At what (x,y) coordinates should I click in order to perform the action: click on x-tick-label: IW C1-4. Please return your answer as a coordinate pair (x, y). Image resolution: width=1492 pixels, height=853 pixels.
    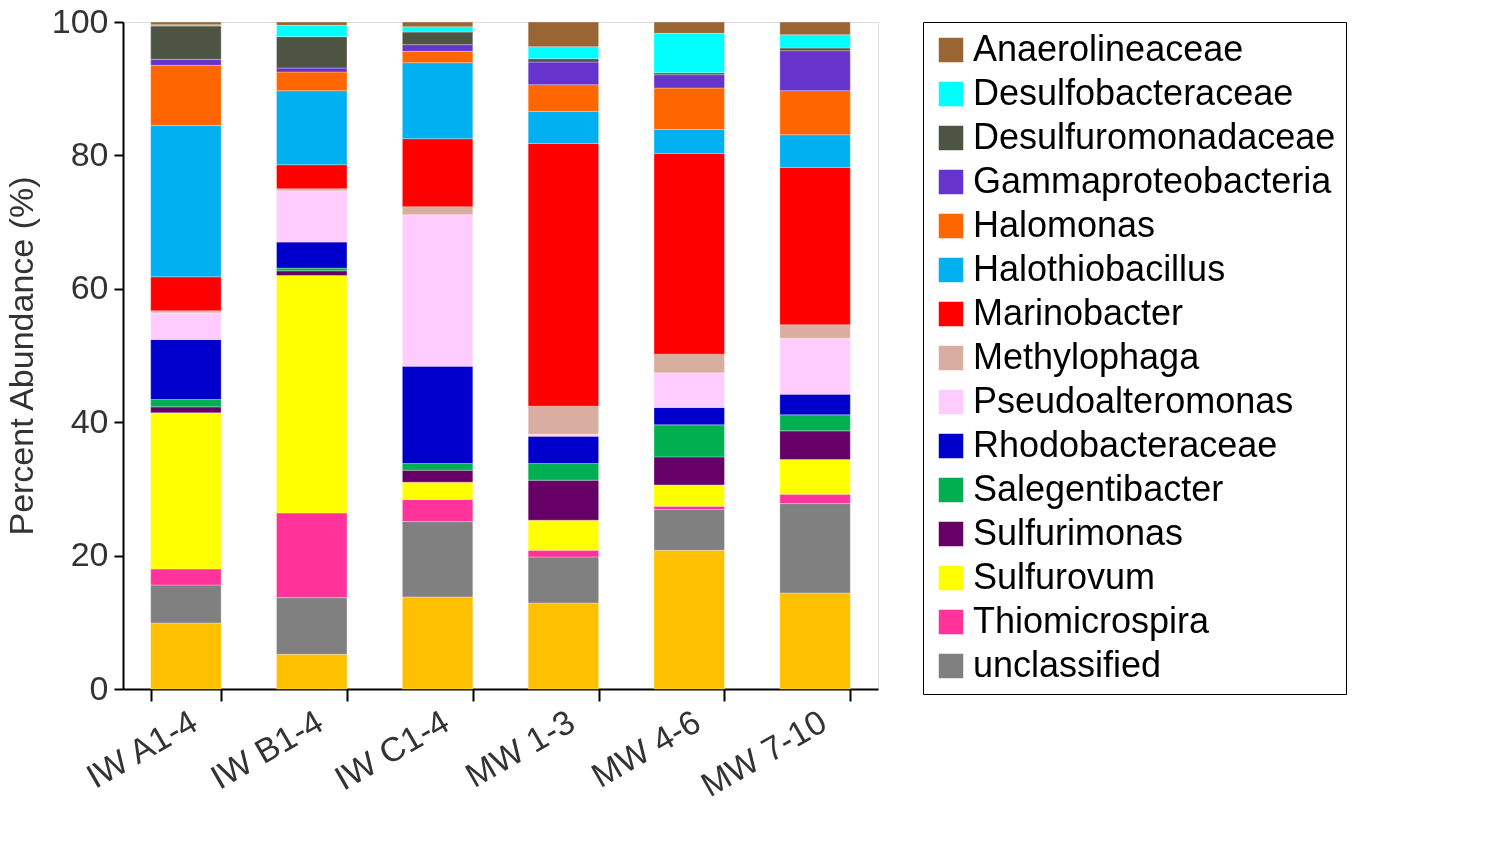
    Looking at the image, I should click on (392, 750).